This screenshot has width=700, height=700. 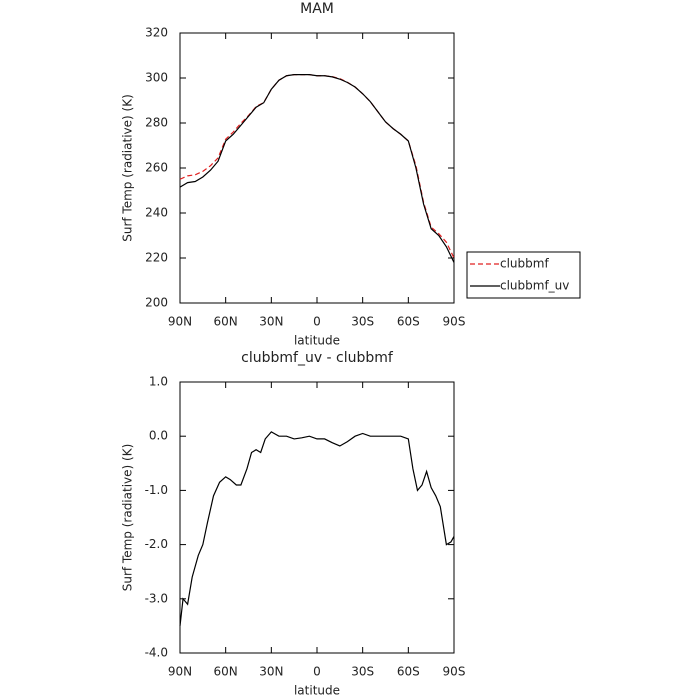 I want to click on legend-label: clubbmf, so click(x=524, y=264).